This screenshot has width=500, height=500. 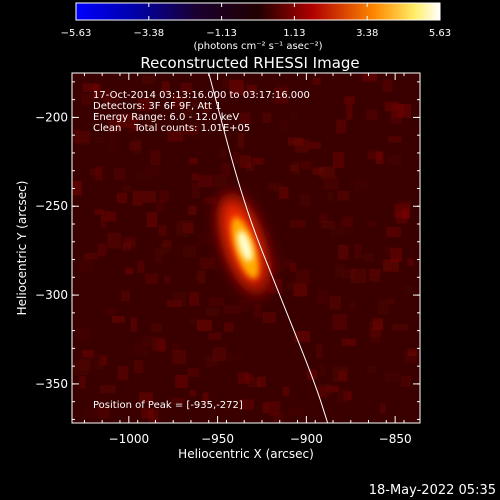 I want to click on x-axis-label: Heliocentric X (arcsec), so click(x=246, y=454).